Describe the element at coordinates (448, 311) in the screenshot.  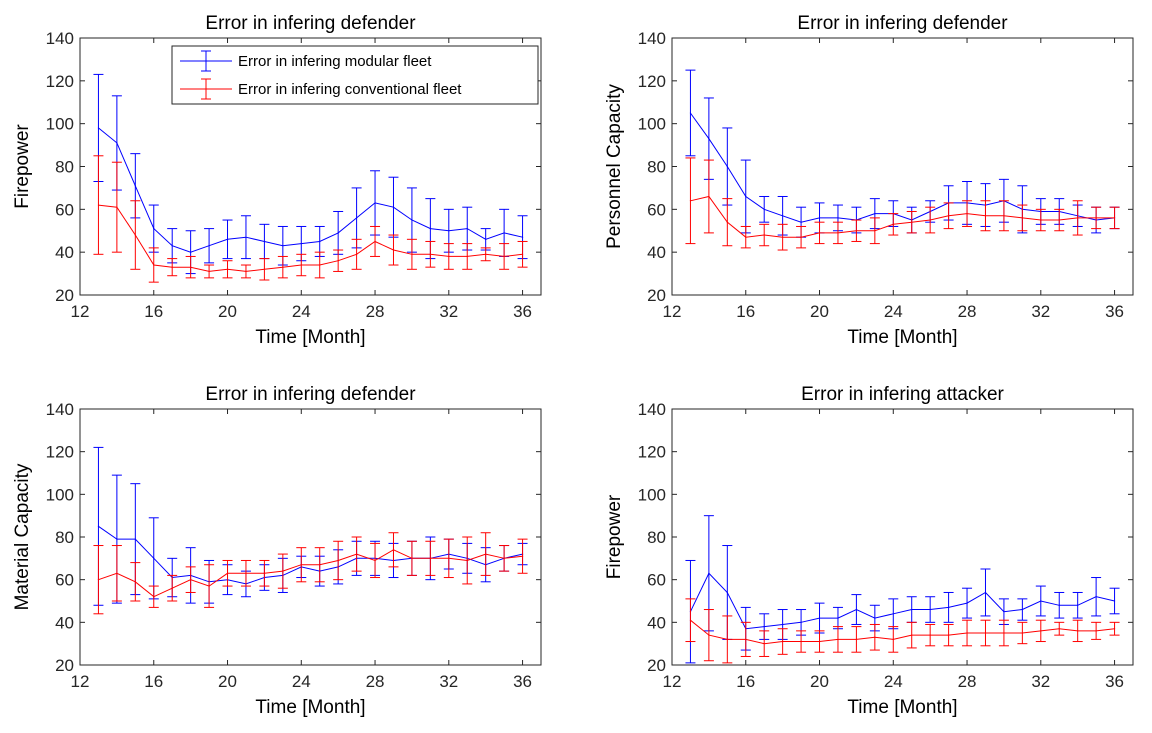
I see `x-tick-label: 32` at that location.